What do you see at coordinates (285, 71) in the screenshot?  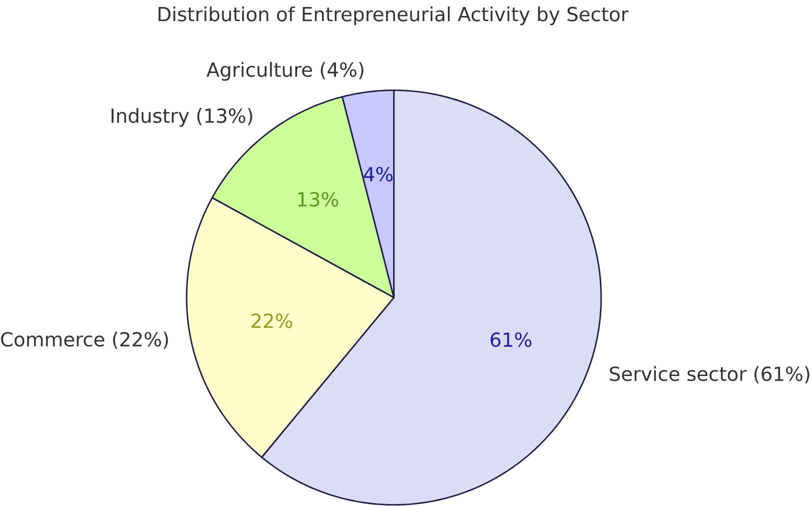 I see `slice-label: Agriculture (4%)` at bounding box center [285, 71].